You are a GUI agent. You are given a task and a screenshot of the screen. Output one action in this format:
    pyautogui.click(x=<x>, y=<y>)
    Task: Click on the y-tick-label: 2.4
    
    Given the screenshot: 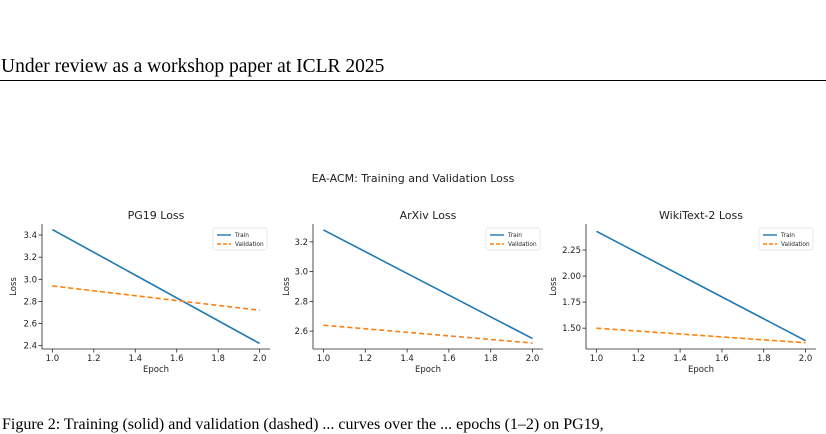 What is the action you would take?
    pyautogui.click(x=30, y=347)
    